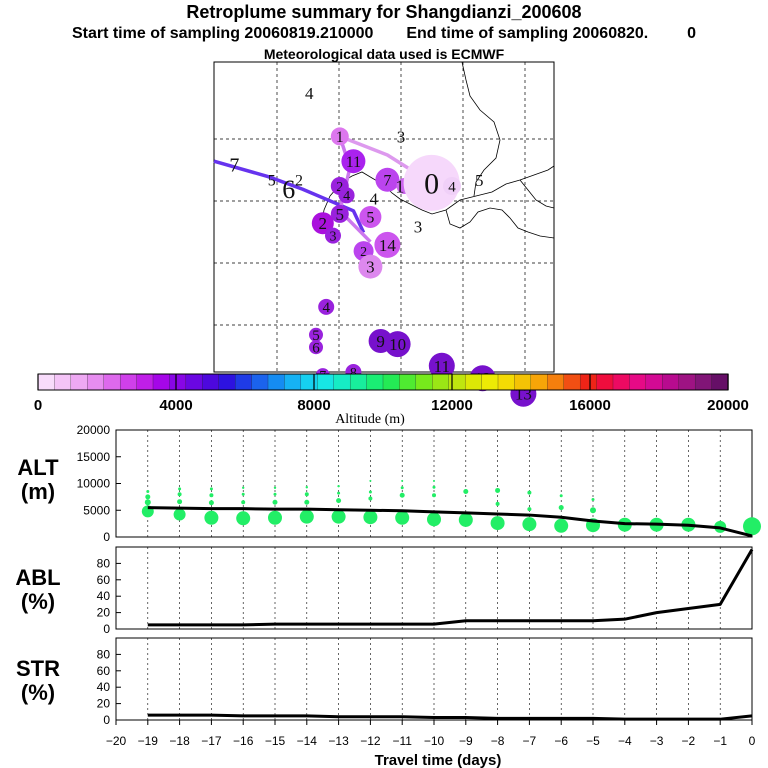 Image resolution: width=768 pixels, height=768 pixels. I want to click on cluster-label-10: 2, so click(323, 223).